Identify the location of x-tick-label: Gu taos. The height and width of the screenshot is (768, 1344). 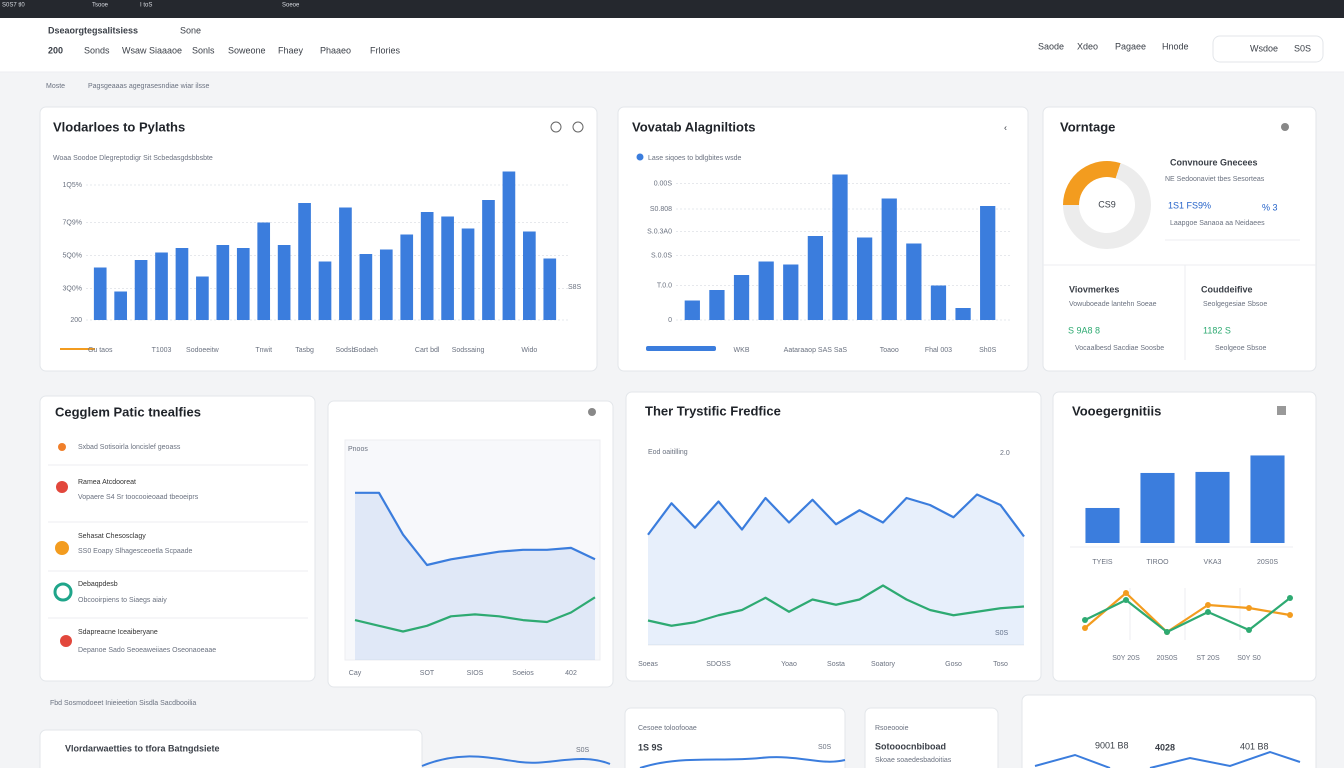
(100, 350).